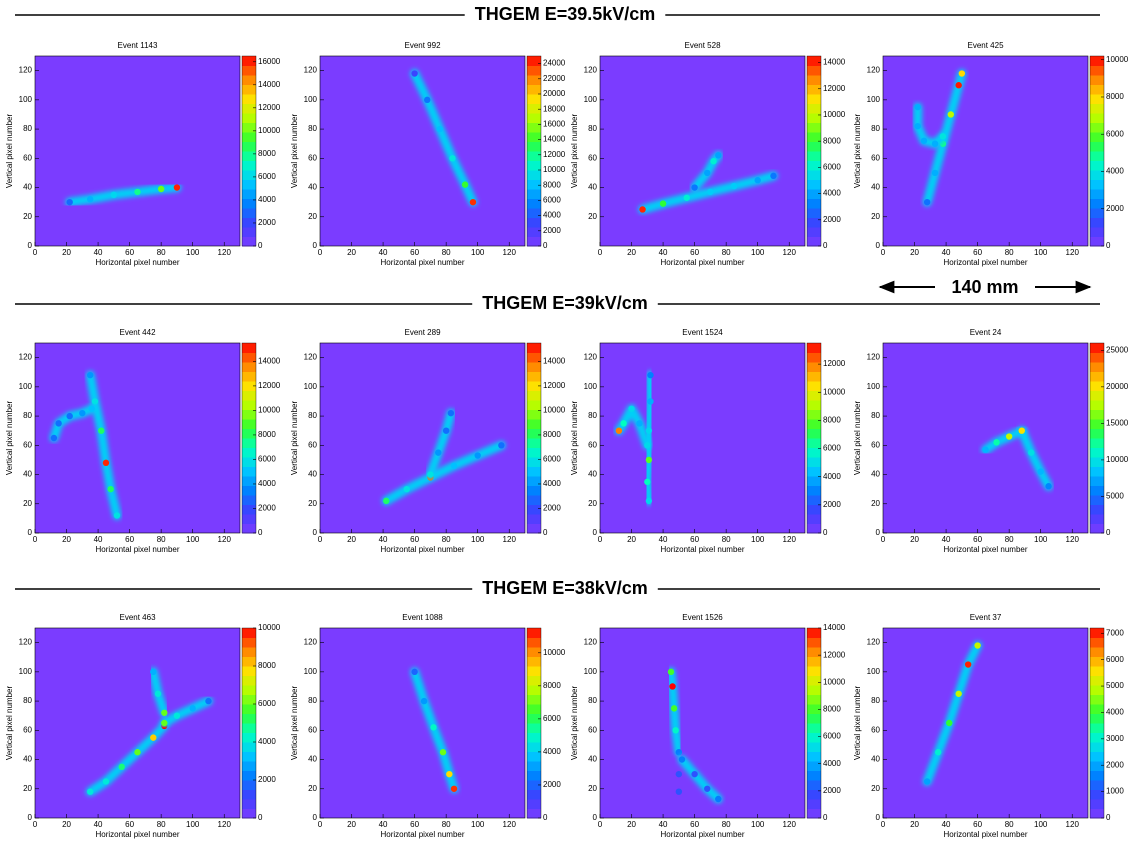 The width and height of the screenshot is (1130, 846). I want to click on z-tick-label: 20000, so click(554, 93).